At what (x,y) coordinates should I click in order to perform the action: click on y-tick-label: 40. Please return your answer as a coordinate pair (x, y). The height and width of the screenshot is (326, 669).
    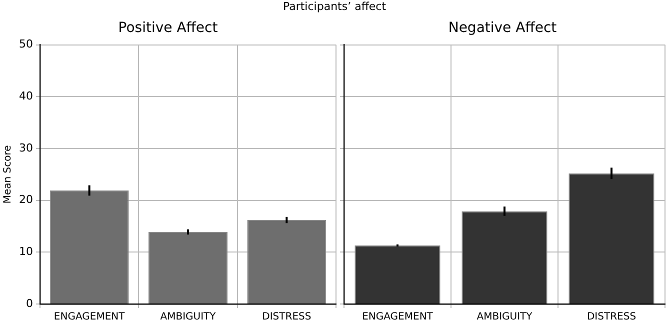
    Looking at the image, I should click on (25, 96).